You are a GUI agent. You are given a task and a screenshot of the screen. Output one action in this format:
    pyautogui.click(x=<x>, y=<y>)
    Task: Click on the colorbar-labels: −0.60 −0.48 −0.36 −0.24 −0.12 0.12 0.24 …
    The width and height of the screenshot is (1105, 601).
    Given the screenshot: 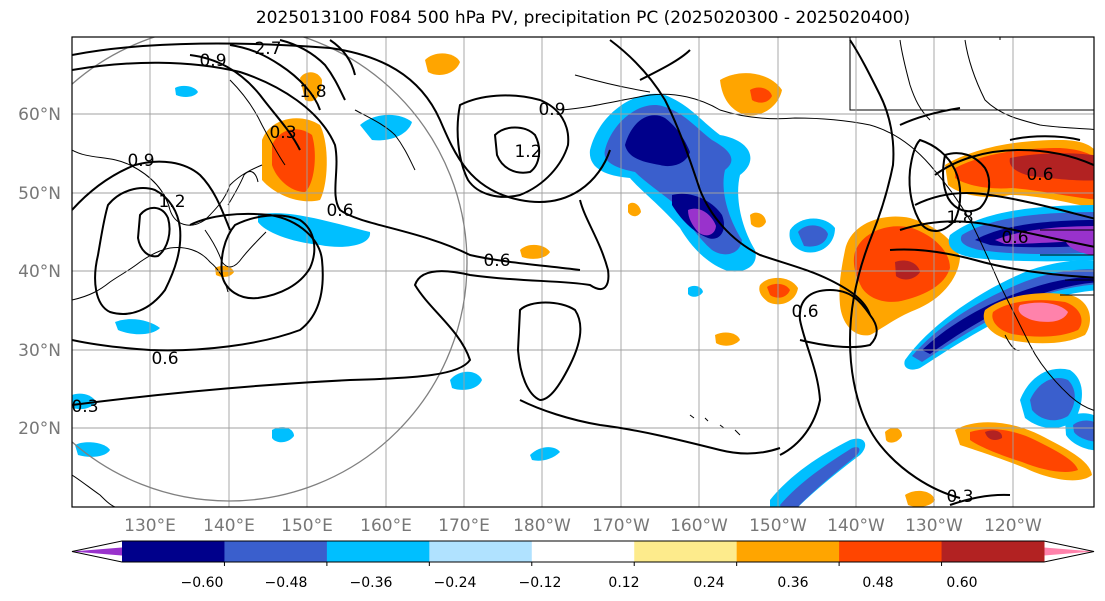 What is the action you would take?
    pyautogui.click(x=579, y=583)
    